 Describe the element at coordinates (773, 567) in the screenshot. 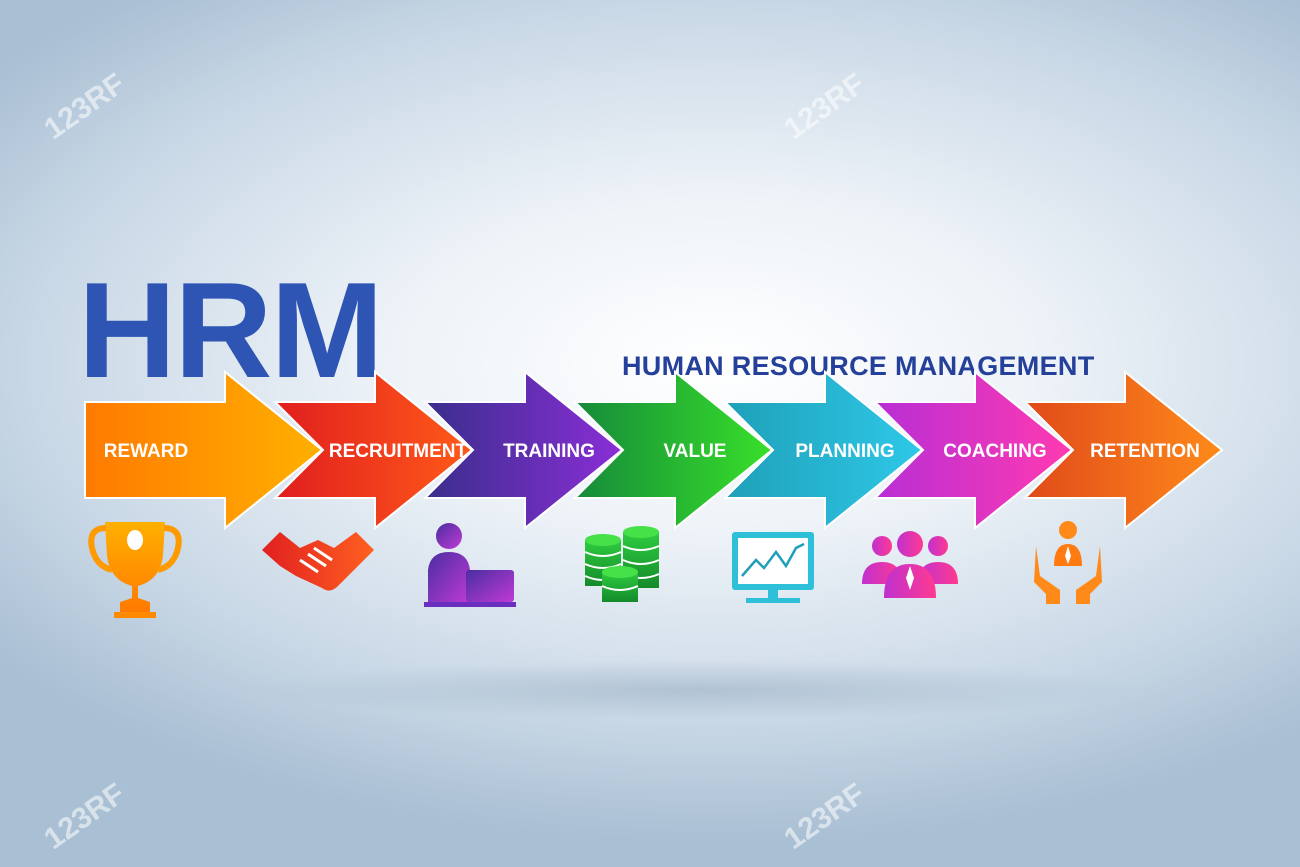

I see `monitor-chart-icon` at that location.